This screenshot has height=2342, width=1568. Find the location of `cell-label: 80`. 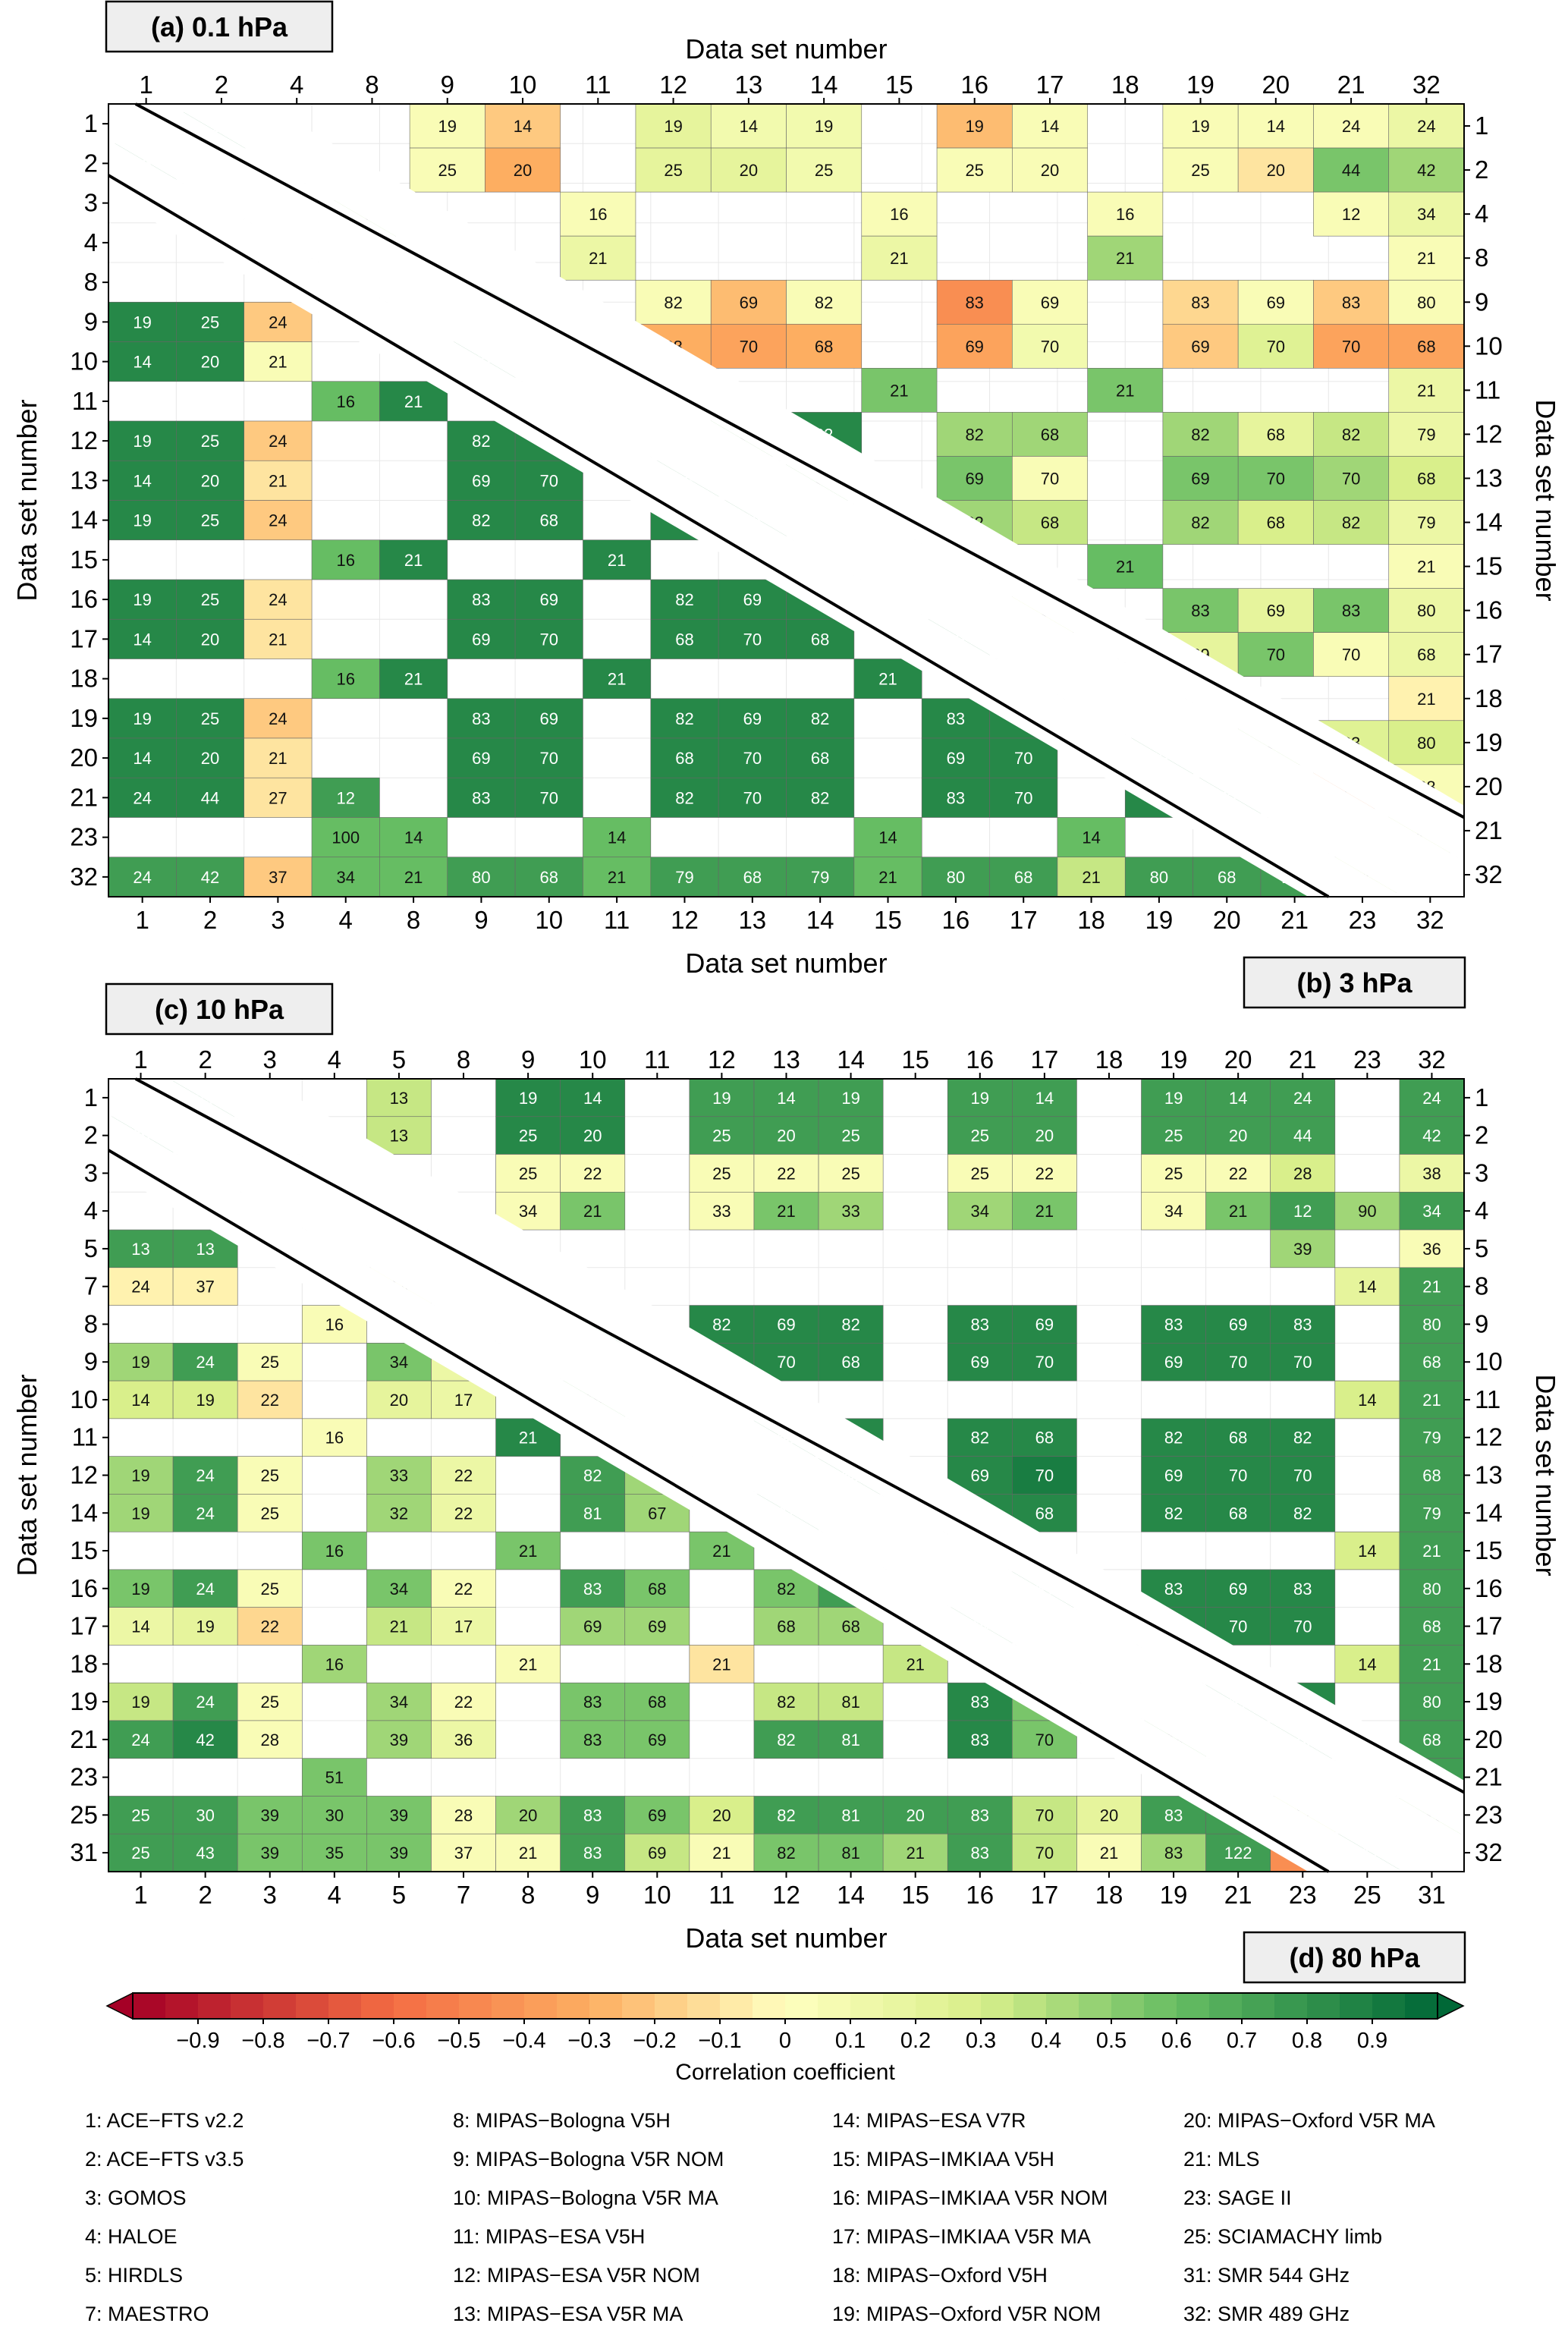

cell-label: 80 is located at coordinates (956, 877).